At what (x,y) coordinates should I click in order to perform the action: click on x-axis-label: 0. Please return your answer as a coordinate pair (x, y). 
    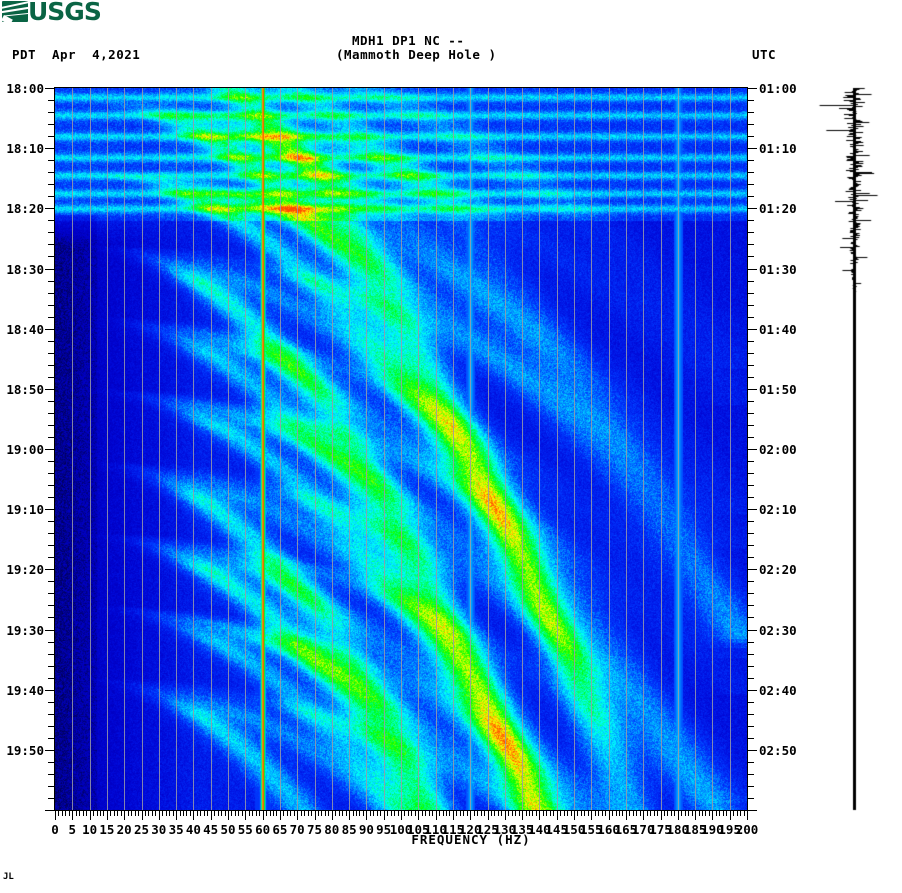
    Looking at the image, I should click on (55, 829).